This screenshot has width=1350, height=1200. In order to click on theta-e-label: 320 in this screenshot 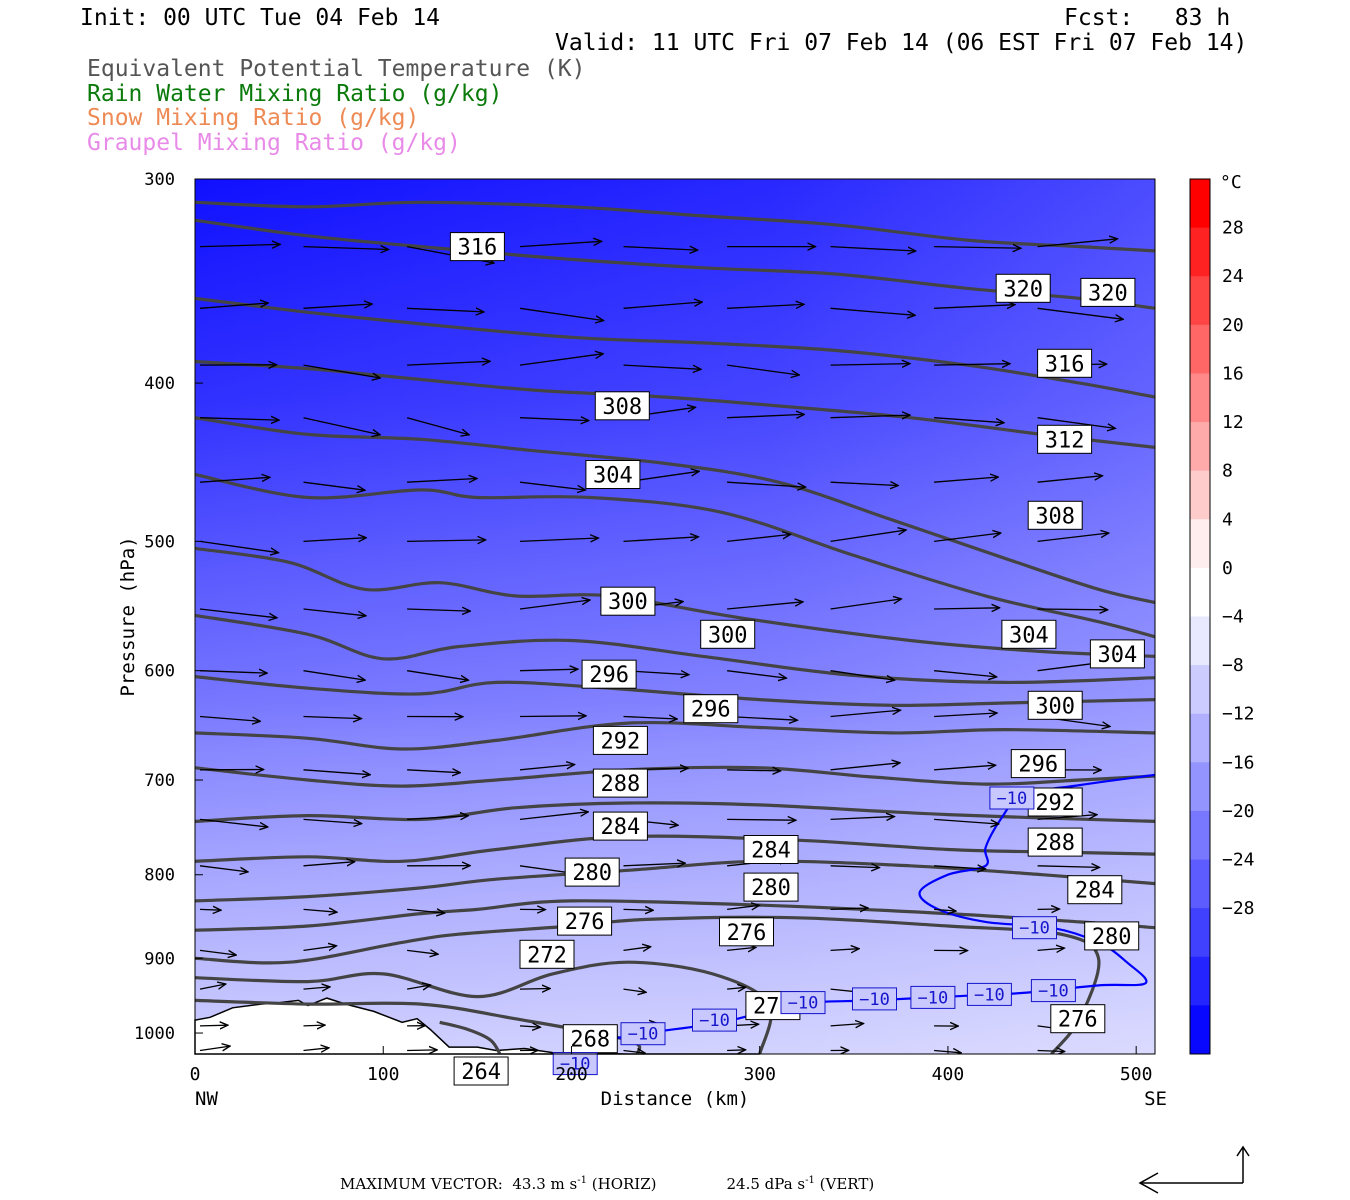, I will do `click(1108, 293)`.